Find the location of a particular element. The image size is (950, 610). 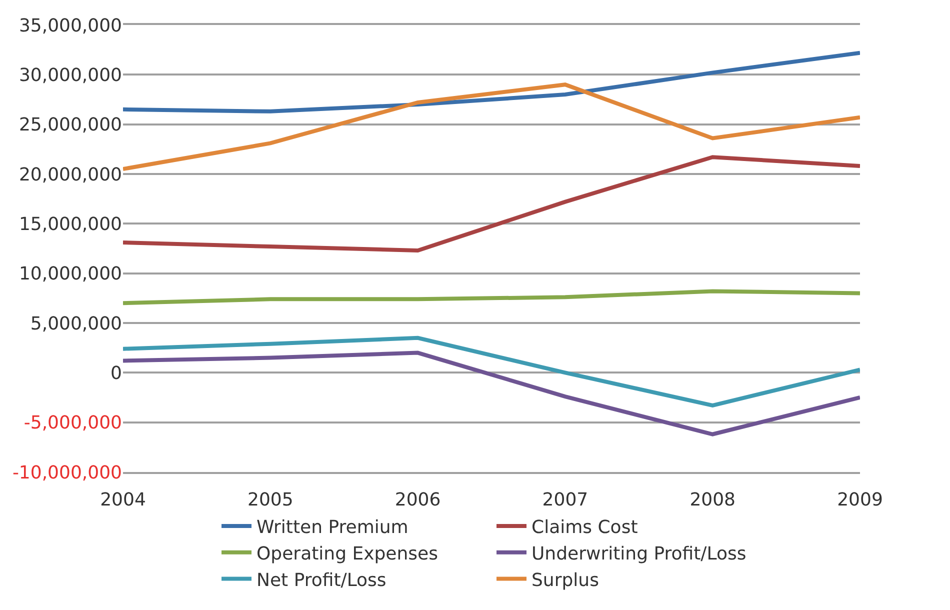

y-tick-label: 10,000,000 is located at coordinates (70, 274).